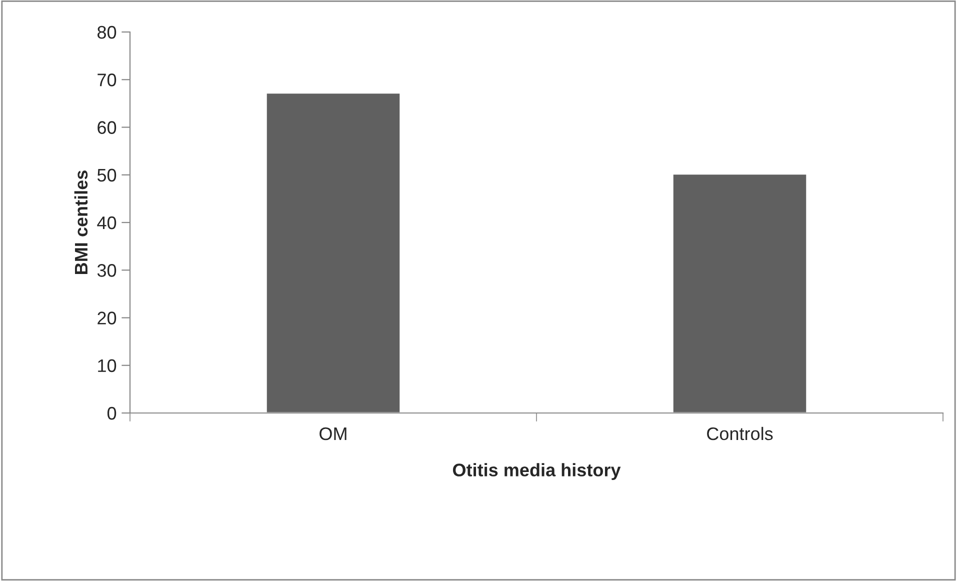  I want to click on y-tick-label: 70, so click(107, 80).